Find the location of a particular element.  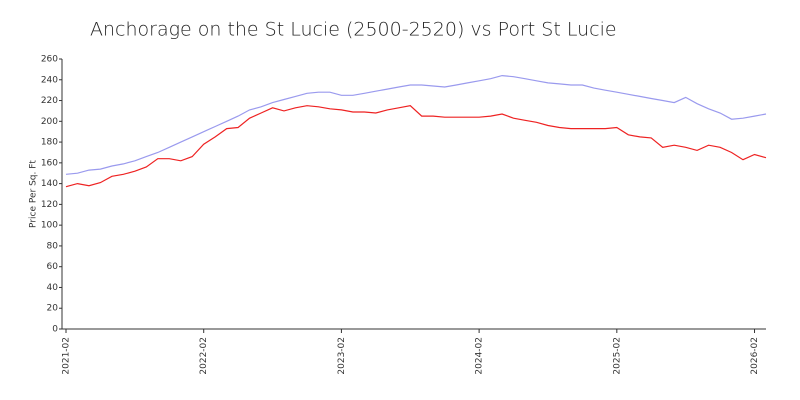

x-tick-label: 2023-02 is located at coordinates (342, 356).